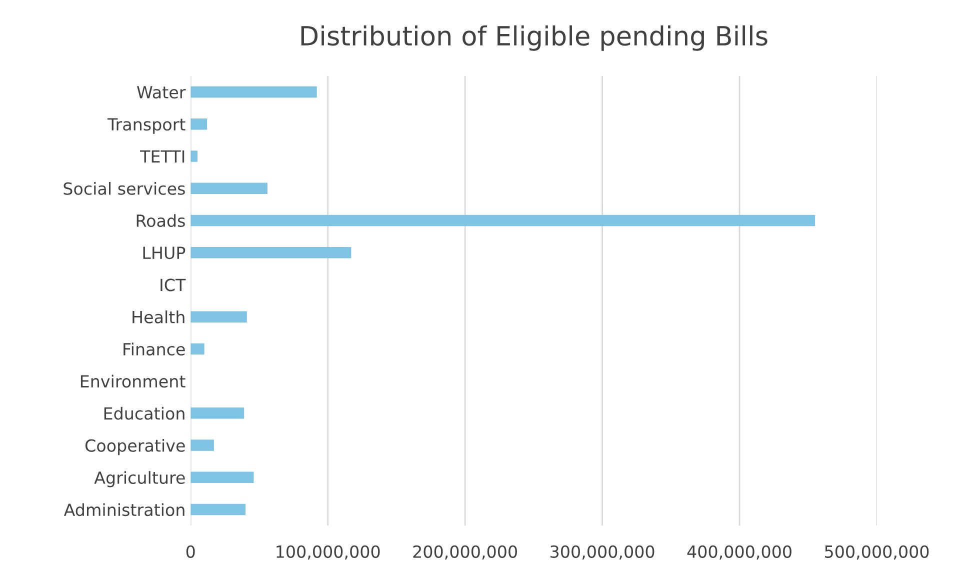 The height and width of the screenshot is (584, 953). Describe the element at coordinates (158, 317) in the screenshot. I see `y-tick-label: Health` at that location.